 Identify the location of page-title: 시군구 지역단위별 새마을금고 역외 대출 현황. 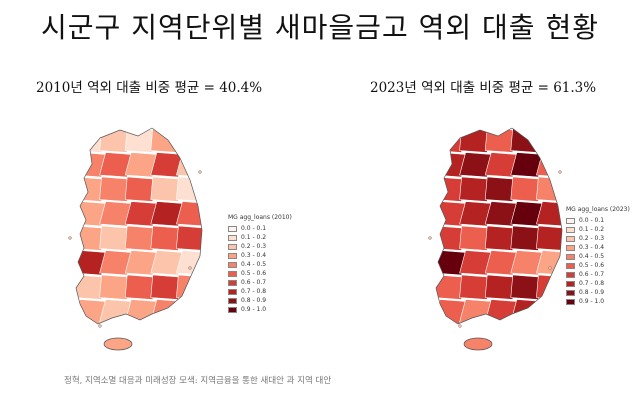
(320, 27).